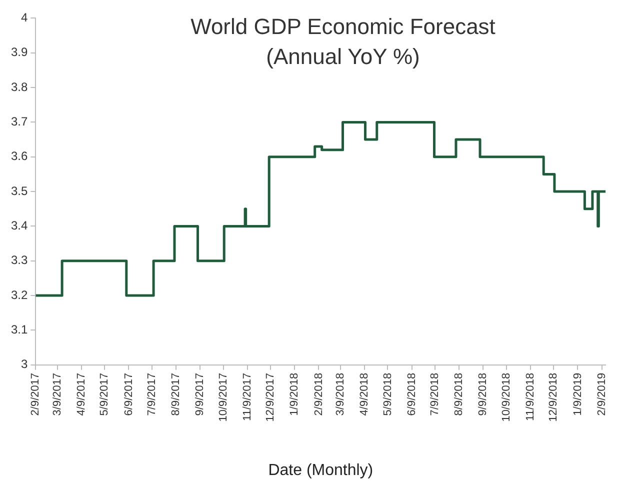 The width and height of the screenshot is (626, 492). What do you see at coordinates (128, 394) in the screenshot?
I see `x-tick-label: 6/9/2017` at bounding box center [128, 394].